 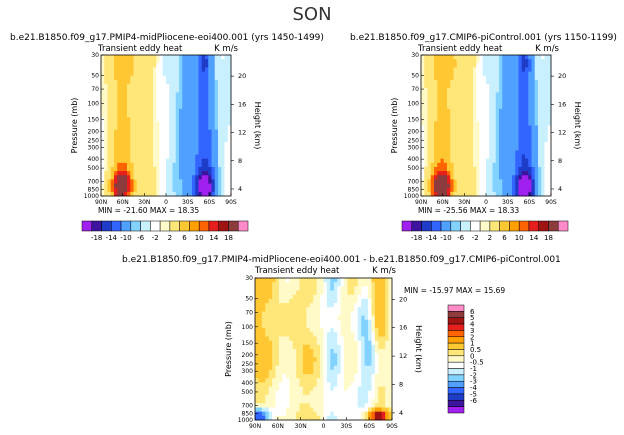 What do you see at coordinates (456, 391) in the screenshot?
I see `colorbar-swatch` at bounding box center [456, 391].